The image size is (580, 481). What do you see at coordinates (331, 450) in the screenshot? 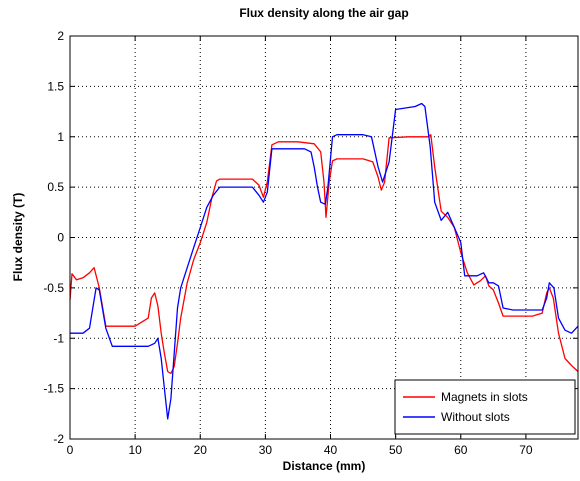
I see `x-tick-label: 40` at bounding box center [331, 450].